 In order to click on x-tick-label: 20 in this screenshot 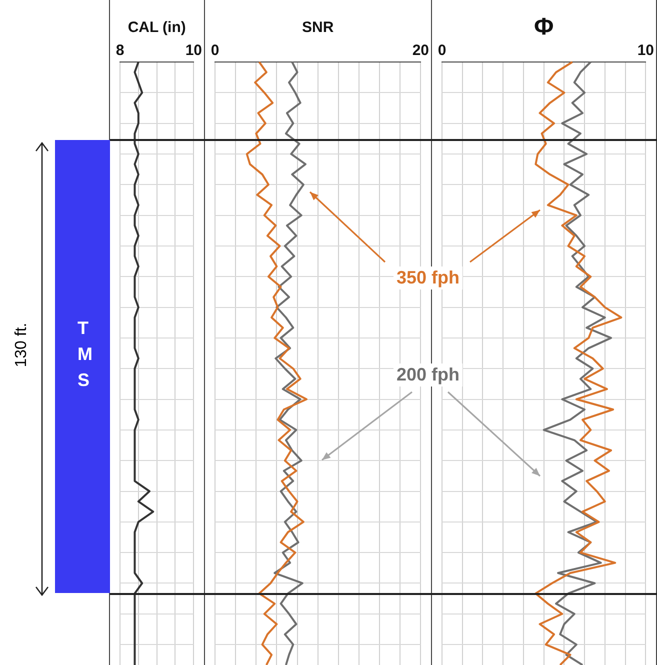, I will do `click(420, 51)`.